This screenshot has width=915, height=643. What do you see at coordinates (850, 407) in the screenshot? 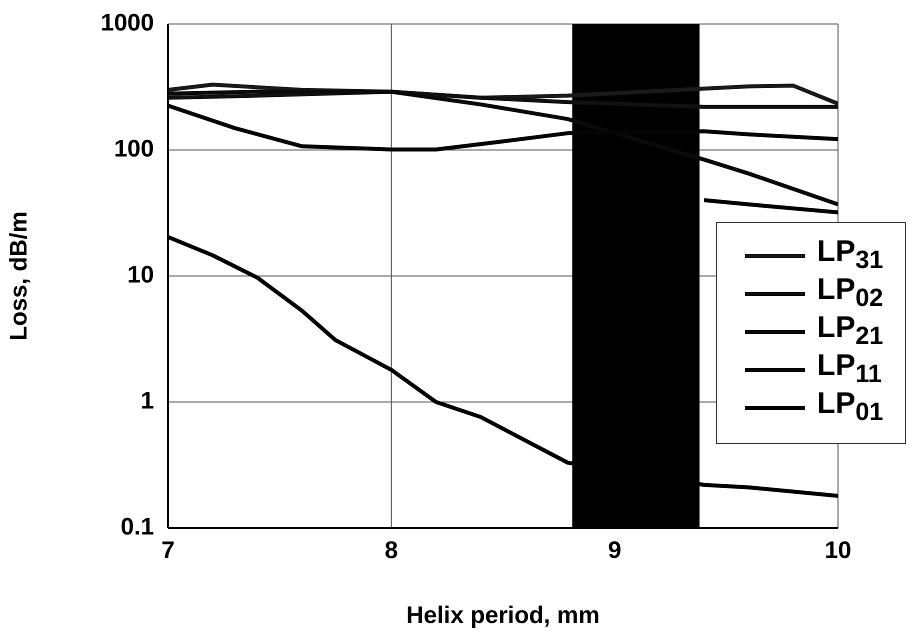
I see `legend-label: LP$_{01}$` at bounding box center [850, 407].